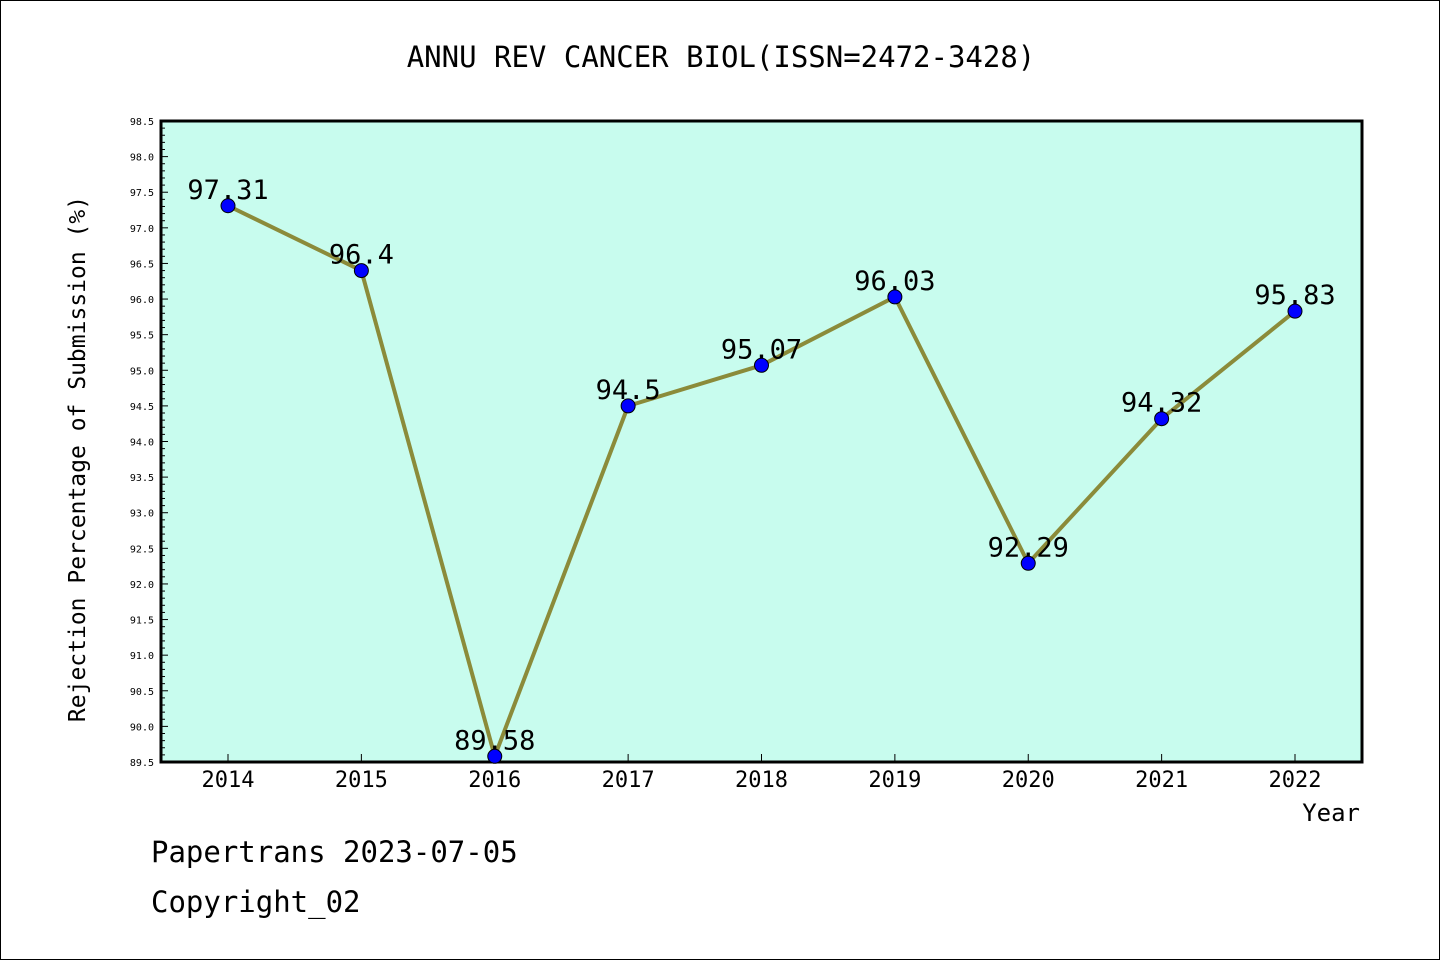 The height and width of the screenshot is (963, 1440). I want to click on y-tick-label: 90.0, so click(142, 727).